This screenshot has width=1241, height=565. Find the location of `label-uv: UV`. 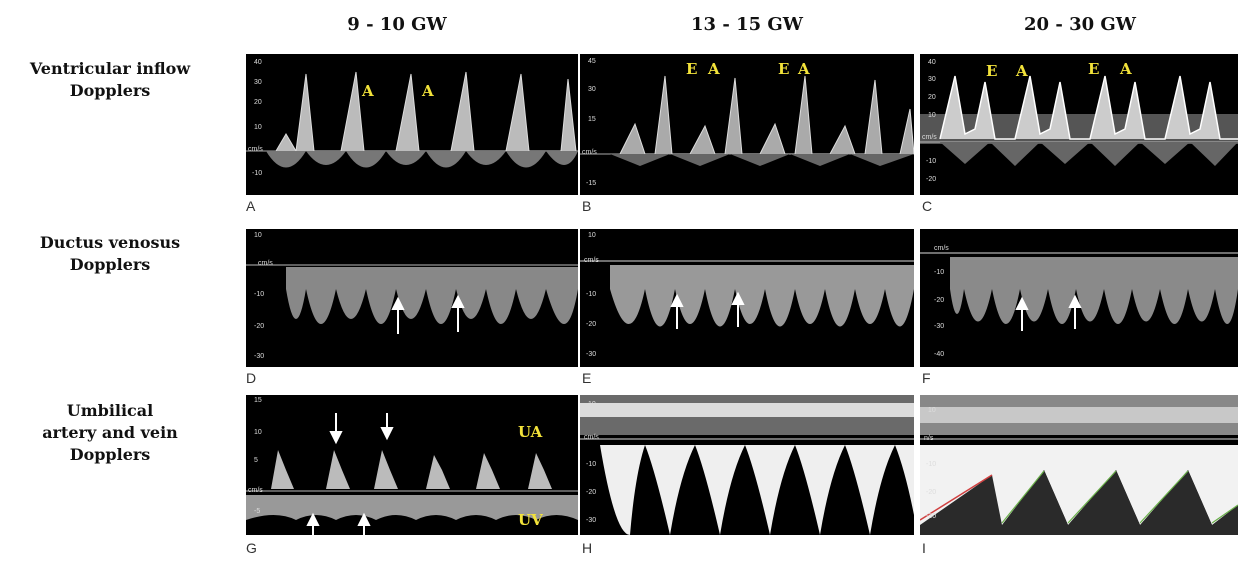

label-uv: UV is located at coordinates (530, 520).